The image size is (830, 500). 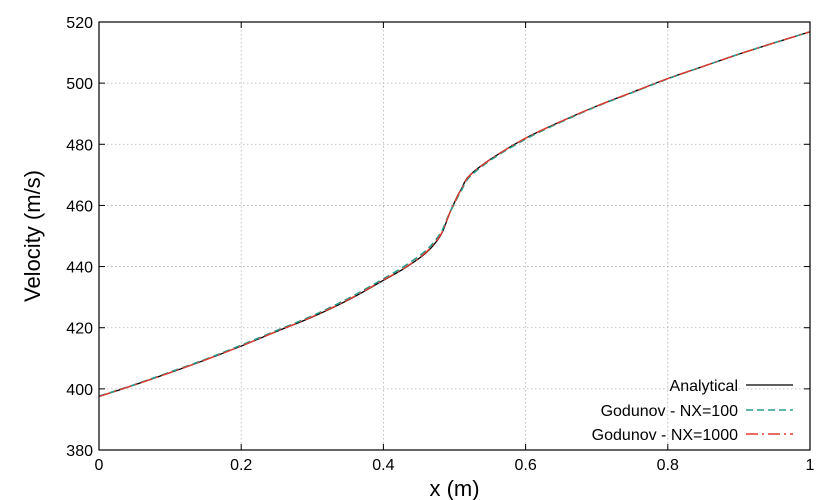 I want to click on x-tick-label: 0.8, so click(x=668, y=465).